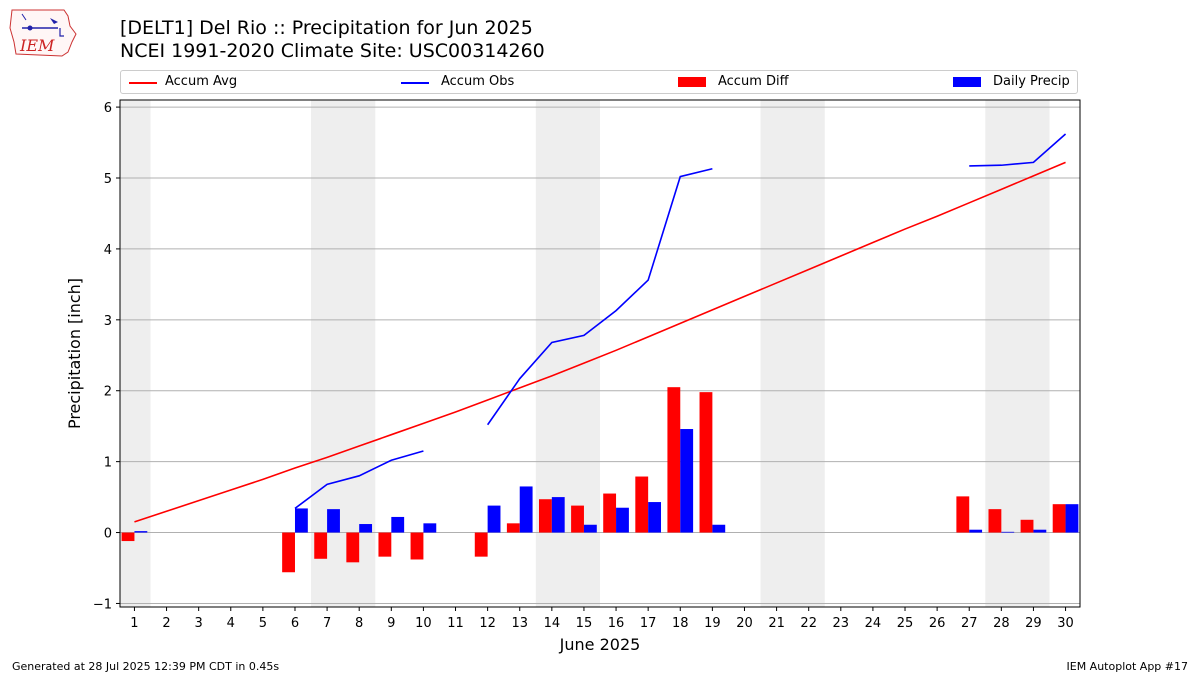 This screenshot has width=1200, height=675. Describe the element at coordinates (967, 82) in the screenshot. I see `legend-swatch-daily-precip` at that location.